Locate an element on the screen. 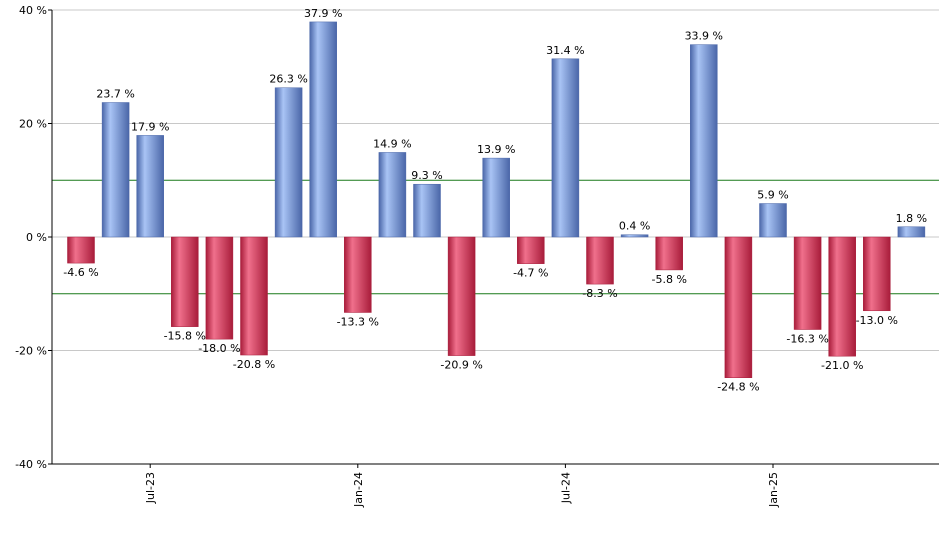 The width and height of the screenshot is (940, 550). data-label: 9.3 % is located at coordinates (426, 175).